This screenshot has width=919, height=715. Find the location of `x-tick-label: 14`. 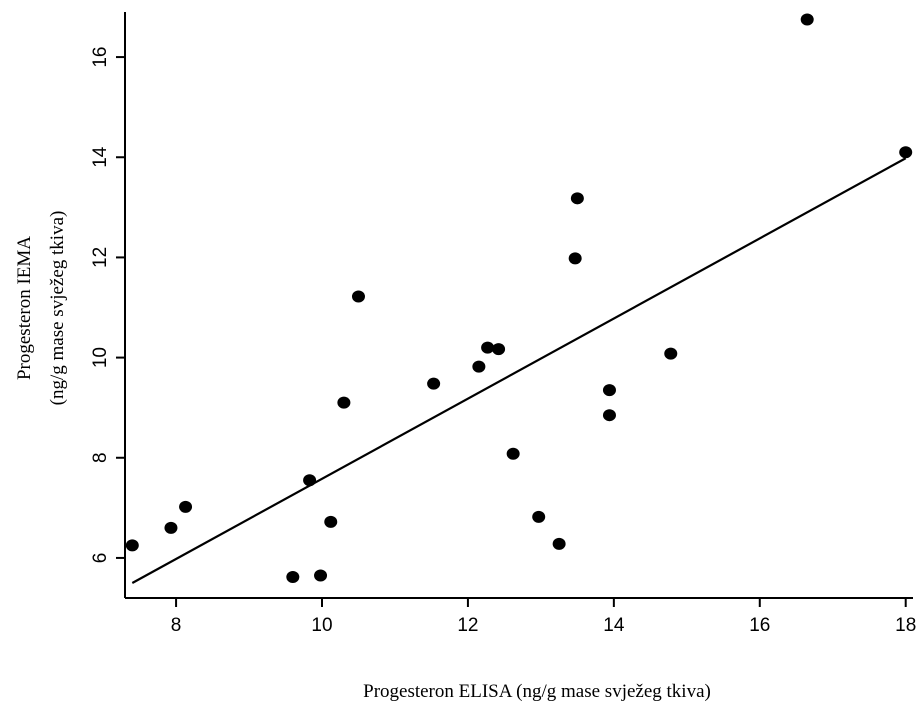

x-tick-label: 14 is located at coordinates (614, 625).